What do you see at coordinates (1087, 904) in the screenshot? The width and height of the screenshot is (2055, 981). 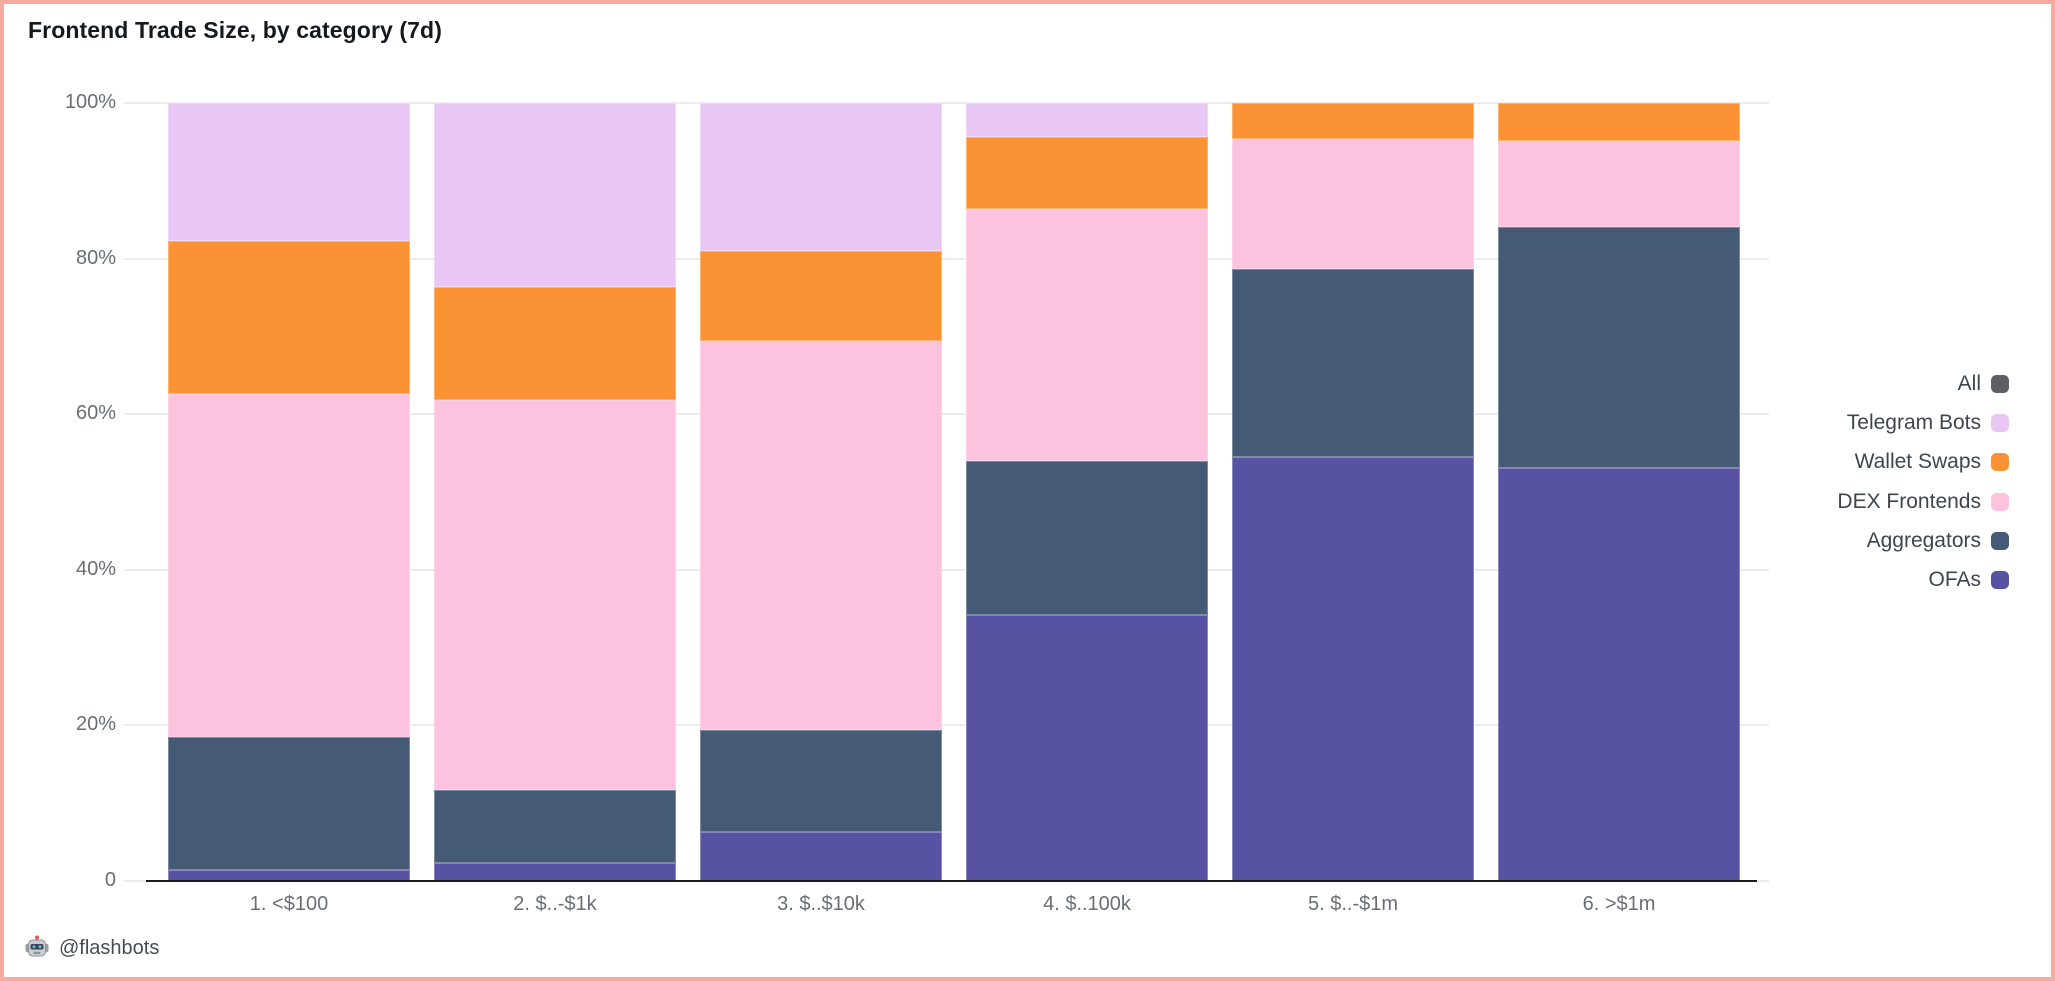 I see `x-axis-label-4-100k: 4. $..100k` at bounding box center [1087, 904].